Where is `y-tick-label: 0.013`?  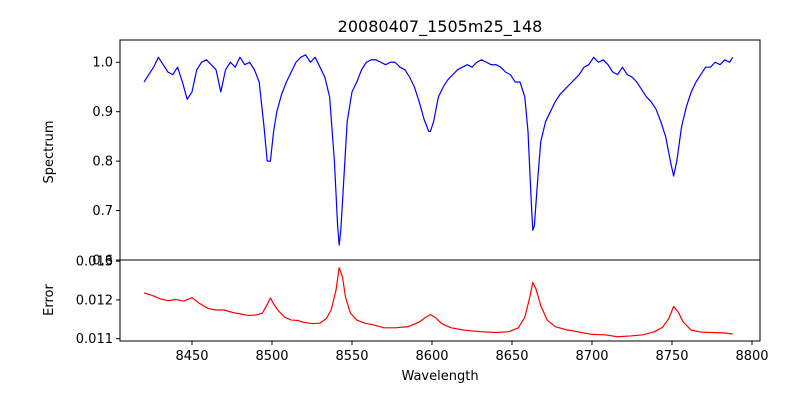
y-tick-label: 0.013 is located at coordinates (94, 262).